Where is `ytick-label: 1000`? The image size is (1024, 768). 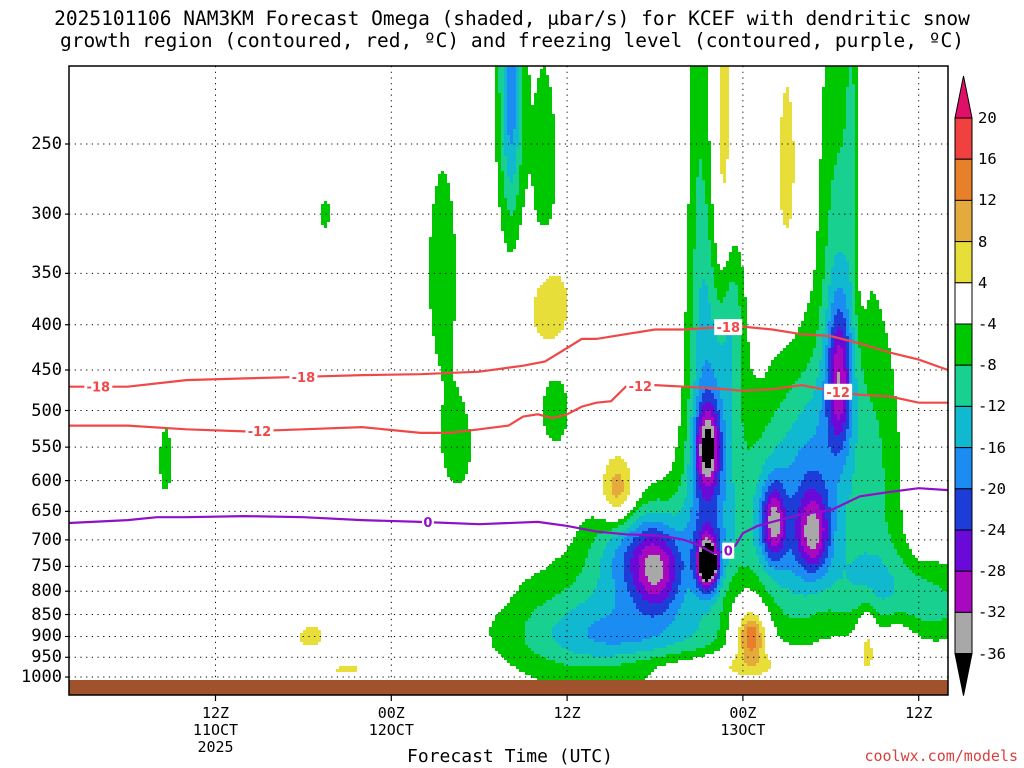 ytick-label: 1000 is located at coordinates (41, 677).